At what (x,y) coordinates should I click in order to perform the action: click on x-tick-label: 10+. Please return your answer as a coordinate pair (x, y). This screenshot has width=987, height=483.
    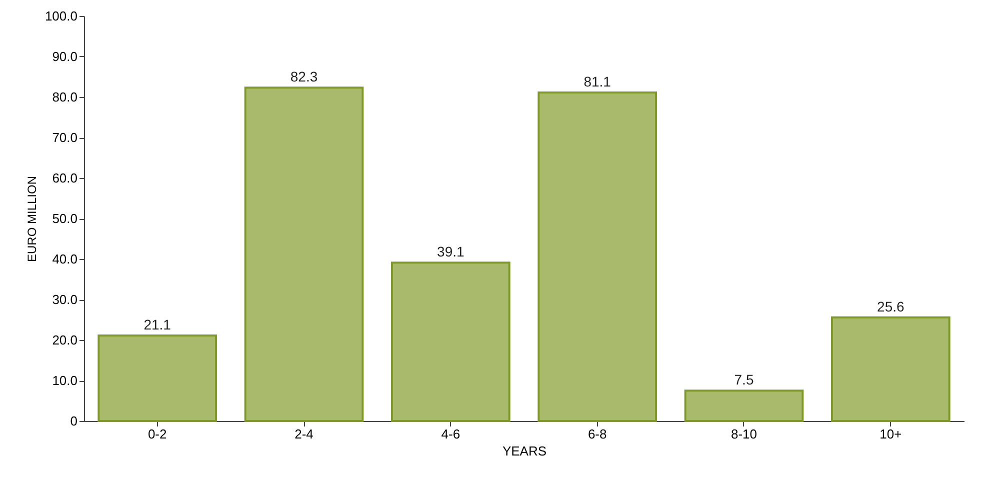
    Looking at the image, I should click on (891, 434).